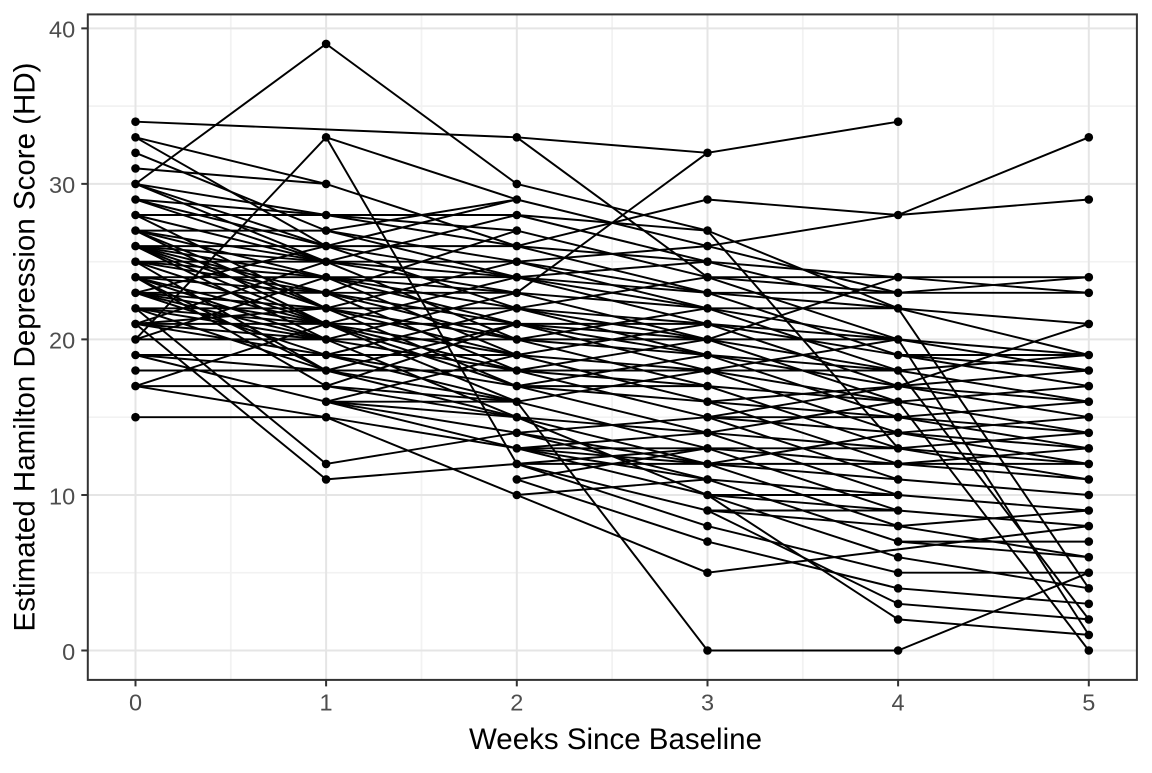 The width and height of the screenshot is (1152, 773). I want to click on svg-text: 4, so click(898, 703).